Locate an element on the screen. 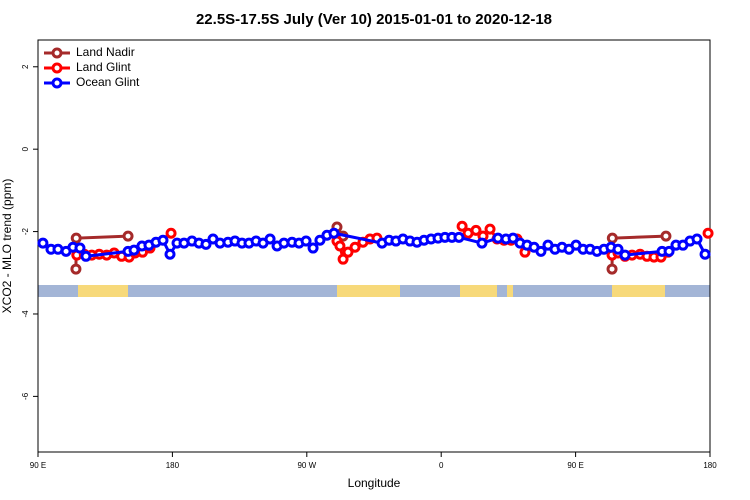 The width and height of the screenshot is (750, 500). land-ocean-strip is located at coordinates (374, 291).